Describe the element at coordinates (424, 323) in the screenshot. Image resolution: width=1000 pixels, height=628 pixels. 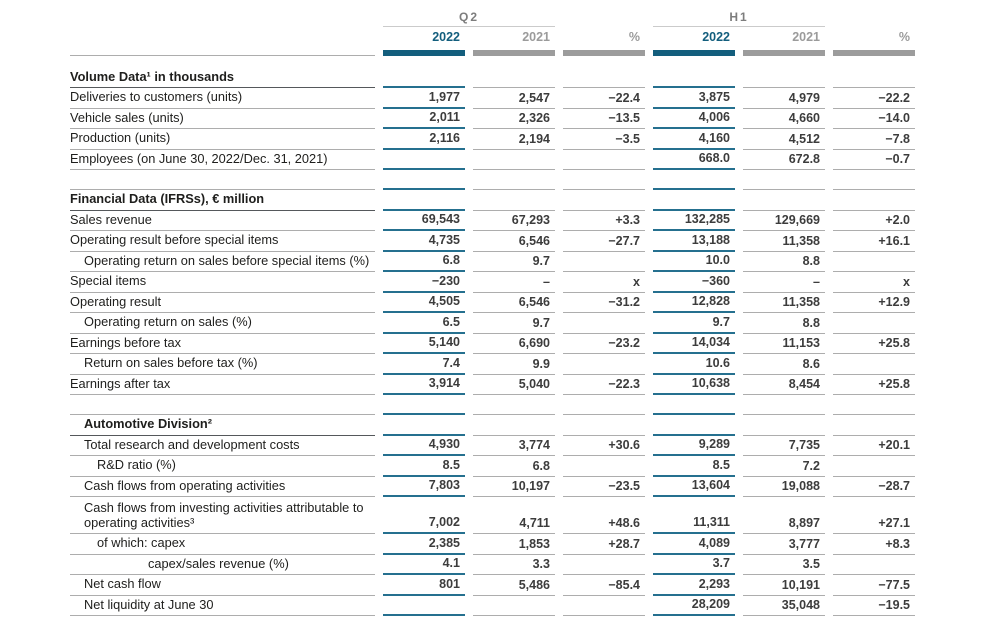
I see `cell-value: 6.5` at that location.